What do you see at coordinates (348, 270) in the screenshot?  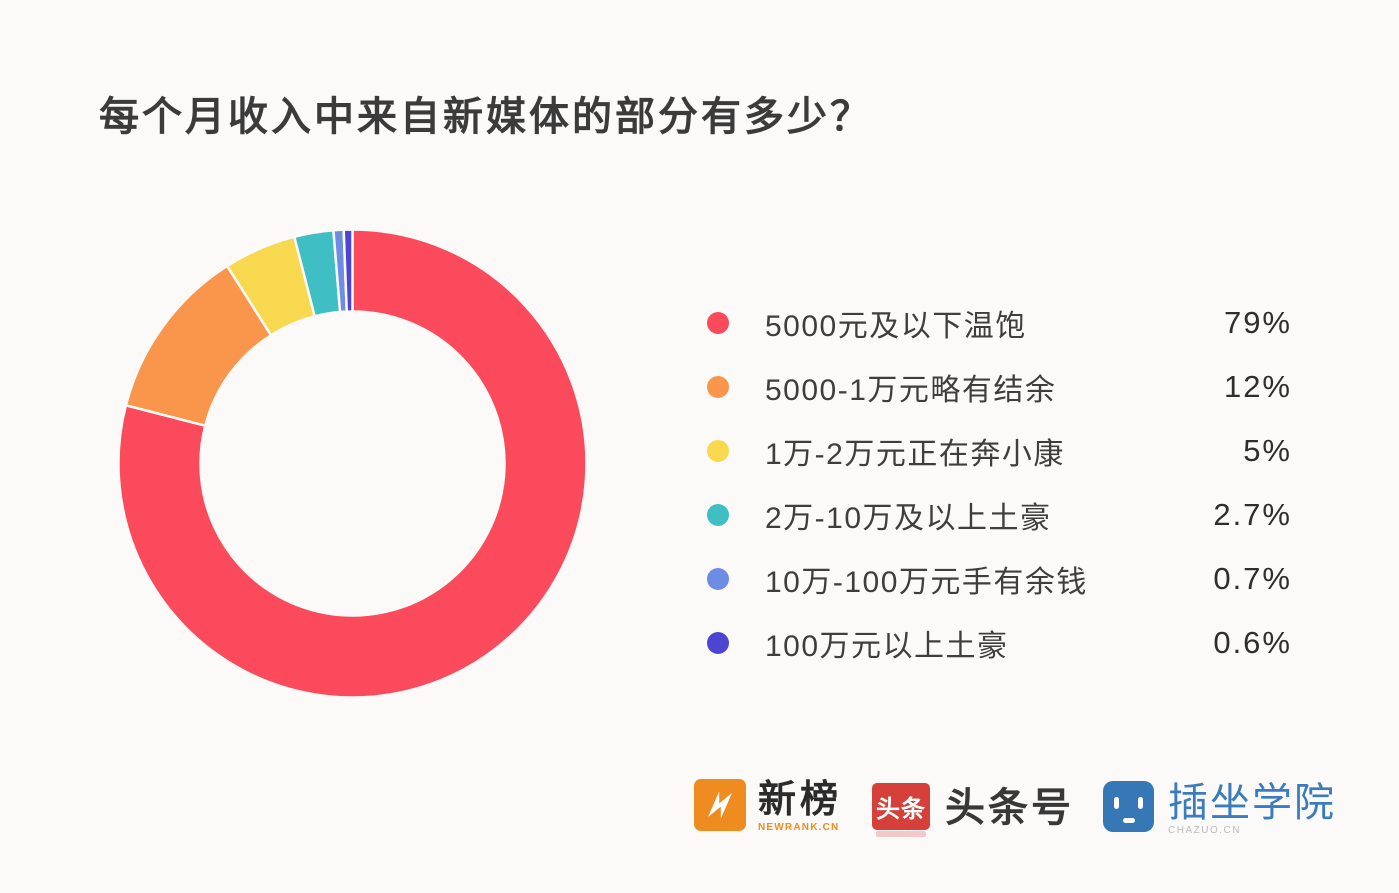 I see `donut-slice` at bounding box center [348, 270].